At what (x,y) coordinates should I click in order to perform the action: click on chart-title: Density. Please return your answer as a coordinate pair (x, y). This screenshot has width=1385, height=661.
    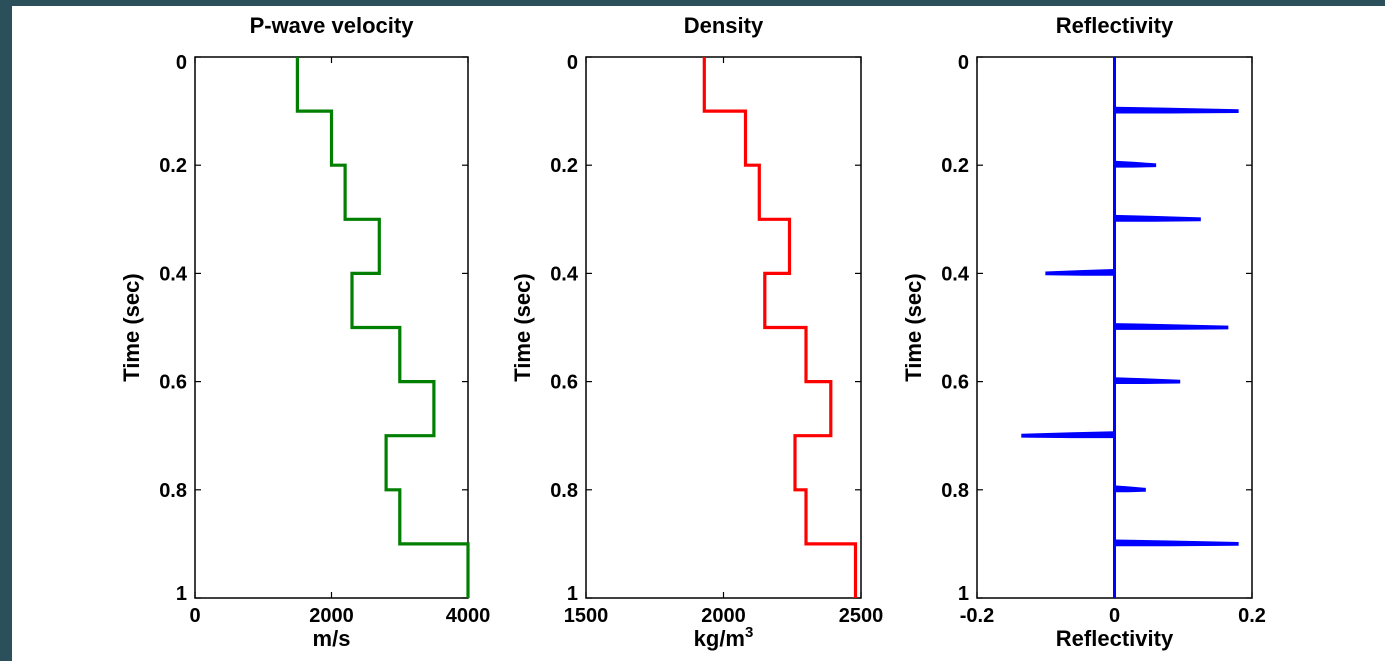
    Looking at the image, I should click on (724, 25).